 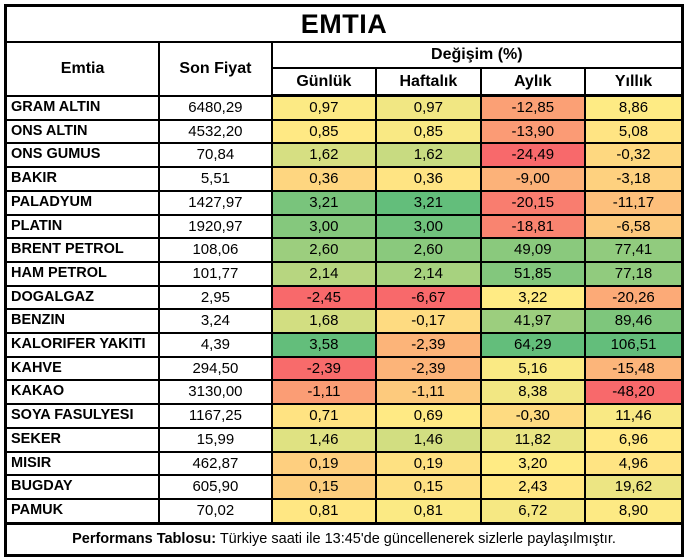 What do you see at coordinates (533, 107) in the screenshot?
I see `change-aylik: -12,85` at bounding box center [533, 107].